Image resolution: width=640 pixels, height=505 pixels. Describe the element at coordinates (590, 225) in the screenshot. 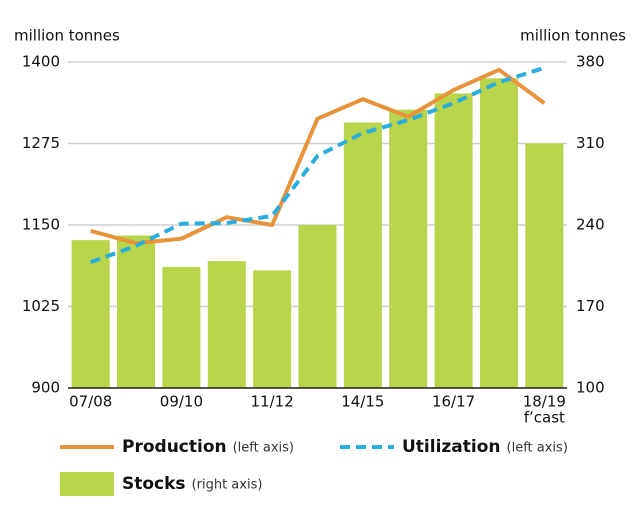

I see `y2-tick-label: 240` at that location.